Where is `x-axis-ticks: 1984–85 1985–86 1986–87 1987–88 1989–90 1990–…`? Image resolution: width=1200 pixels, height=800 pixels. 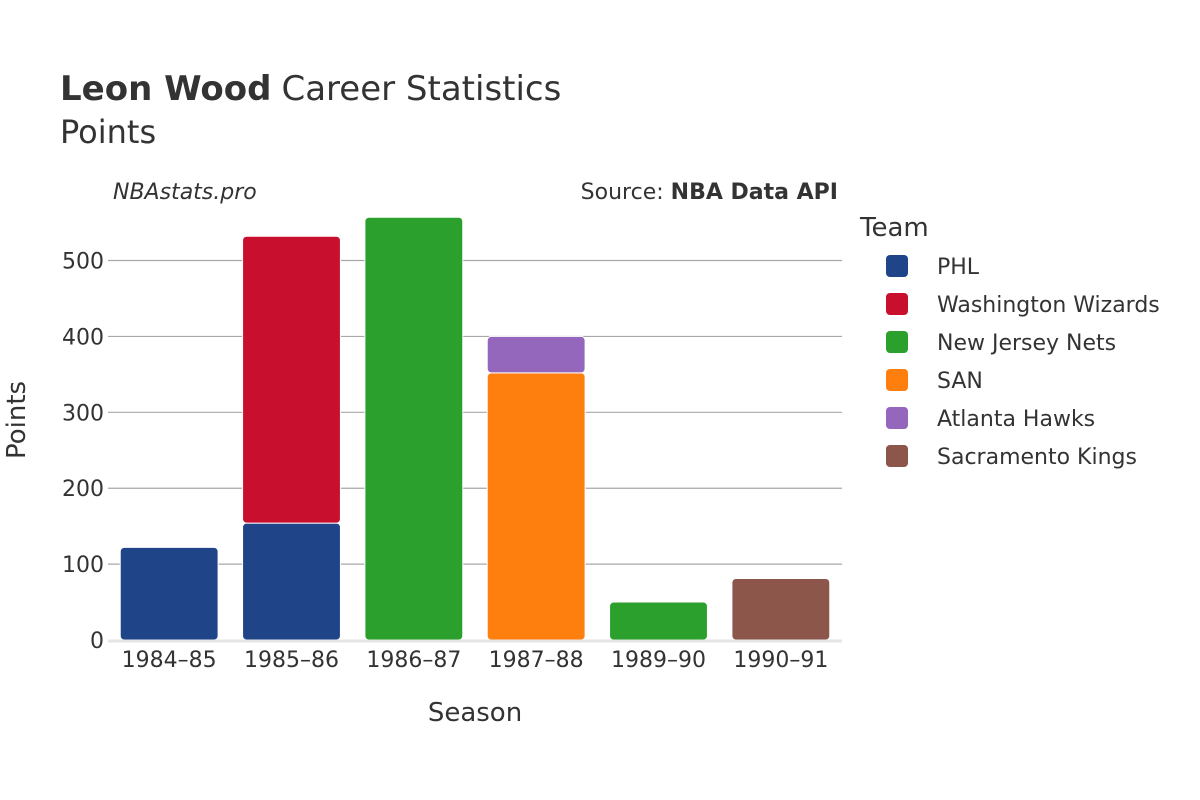
x-axis-ticks: 1984–85 1985–86 1986–87 1987–88 1989–90 1990–… is located at coordinates (475, 660).